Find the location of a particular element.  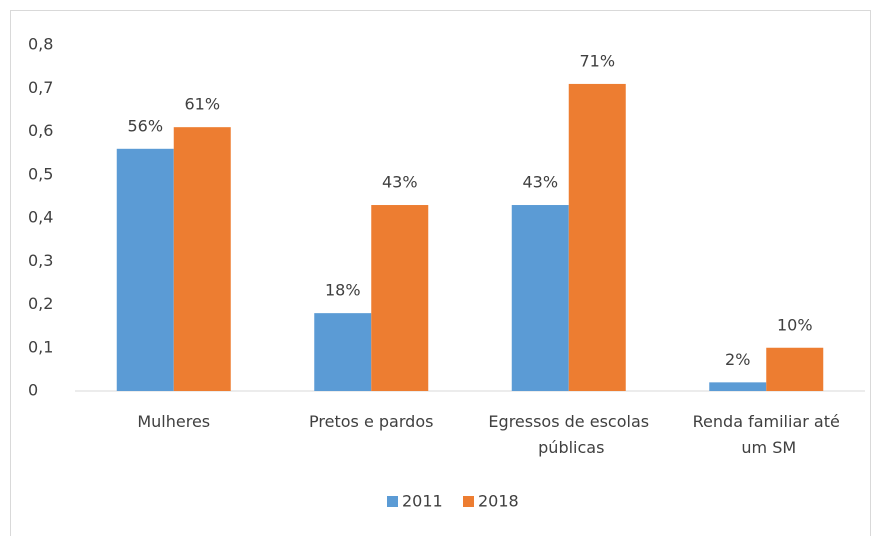

data-label: 10% is located at coordinates (795, 324).